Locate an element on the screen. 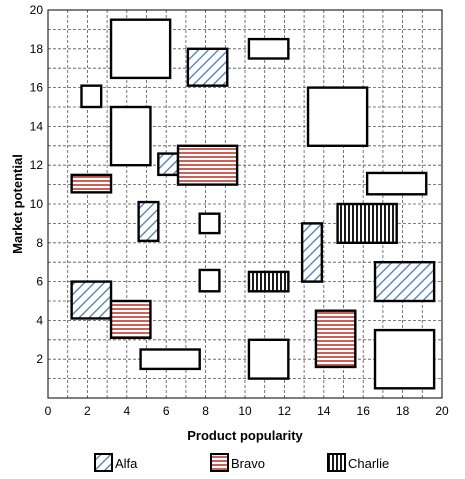 The image size is (465, 479). legend: Alfa Bravo Charlie is located at coordinates (241, 462).